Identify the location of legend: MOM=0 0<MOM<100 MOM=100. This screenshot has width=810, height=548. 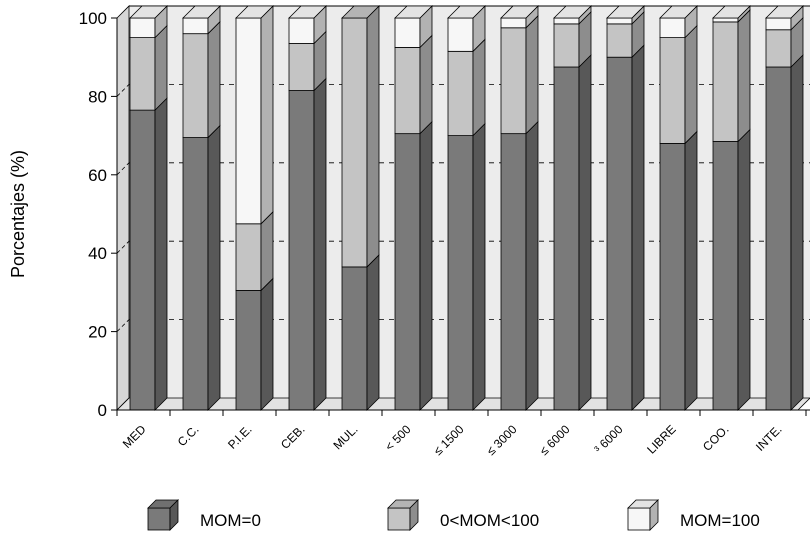
(453, 515).